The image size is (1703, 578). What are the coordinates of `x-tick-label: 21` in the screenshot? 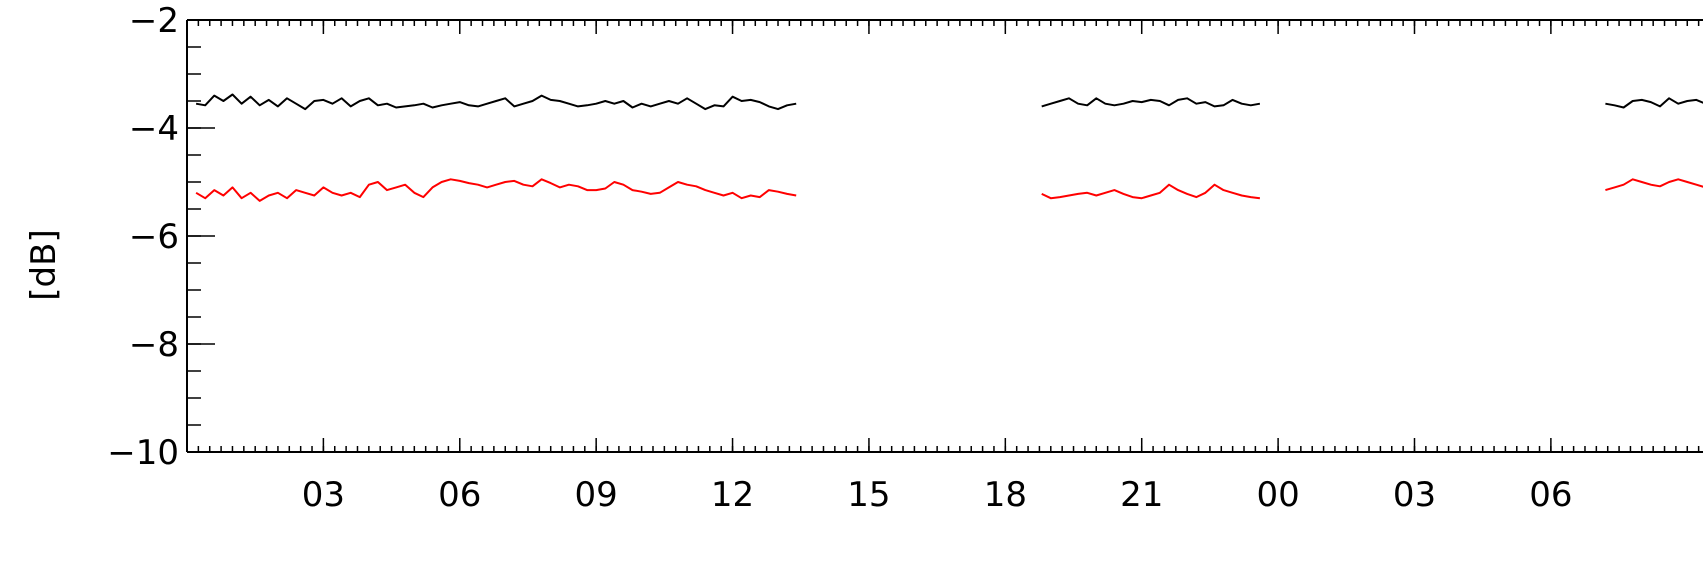 It's located at (1141, 495).